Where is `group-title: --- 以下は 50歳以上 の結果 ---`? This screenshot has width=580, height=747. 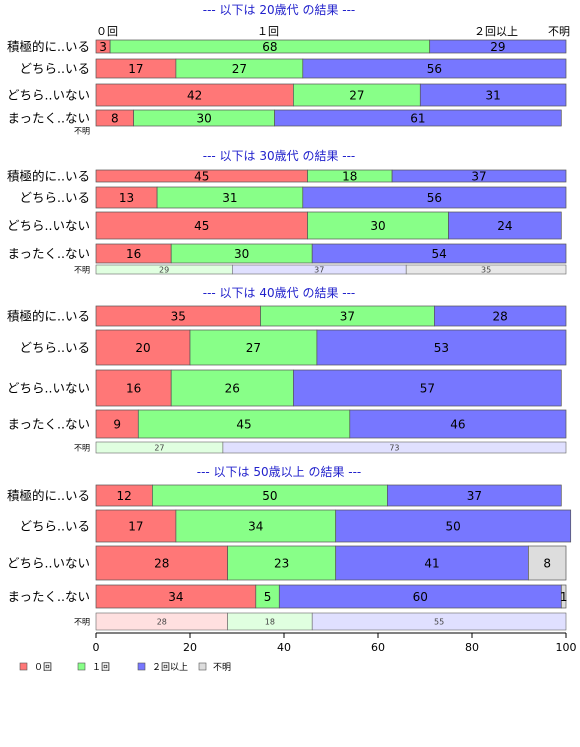
group-title: --- 以下は 50歳以上 の結果 --- is located at coordinates (279, 472).